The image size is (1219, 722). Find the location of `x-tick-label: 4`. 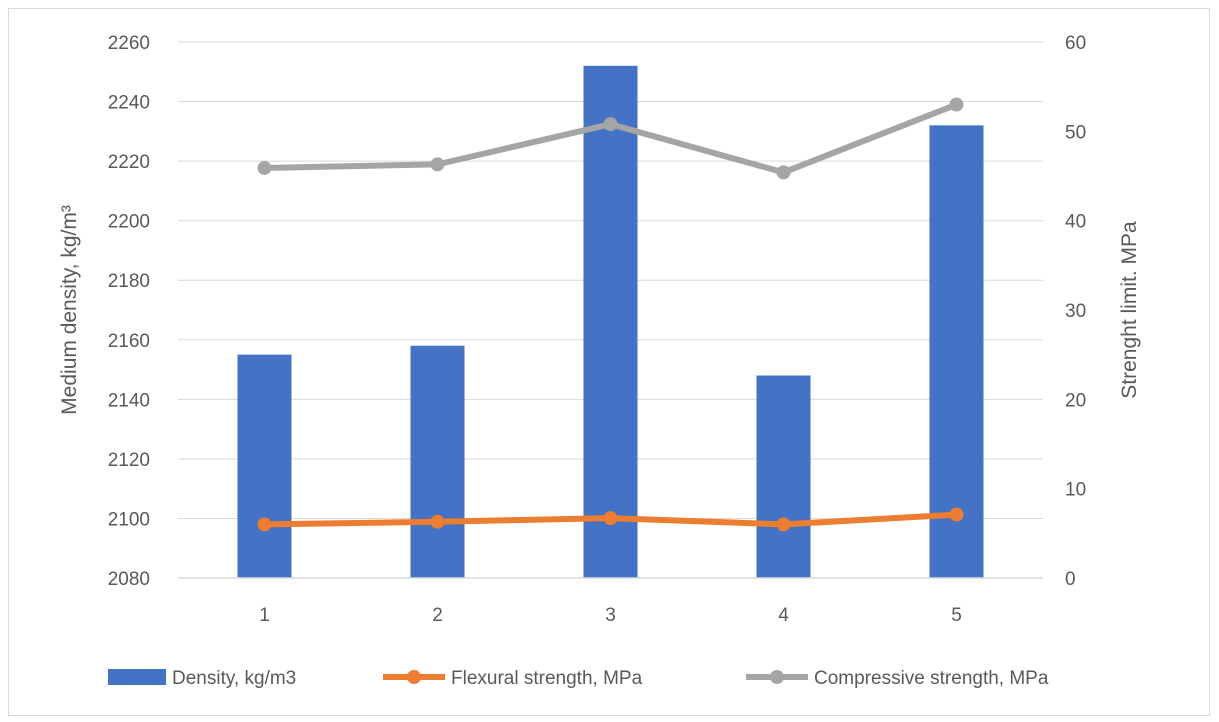

x-tick-label: 4 is located at coordinates (783, 615).